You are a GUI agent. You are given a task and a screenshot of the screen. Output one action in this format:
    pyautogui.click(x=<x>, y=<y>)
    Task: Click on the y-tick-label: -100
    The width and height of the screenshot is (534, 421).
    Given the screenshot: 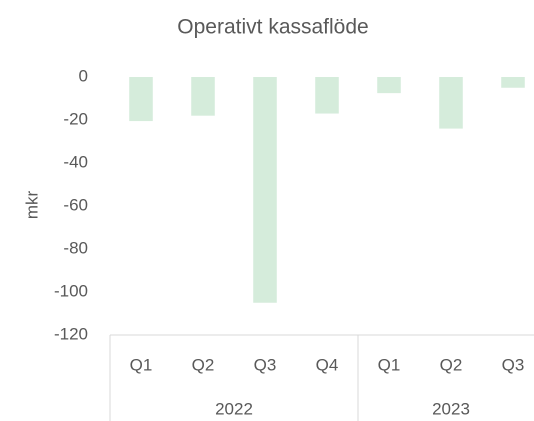 What is the action you would take?
    pyautogui.click(x=71, y=290)
    